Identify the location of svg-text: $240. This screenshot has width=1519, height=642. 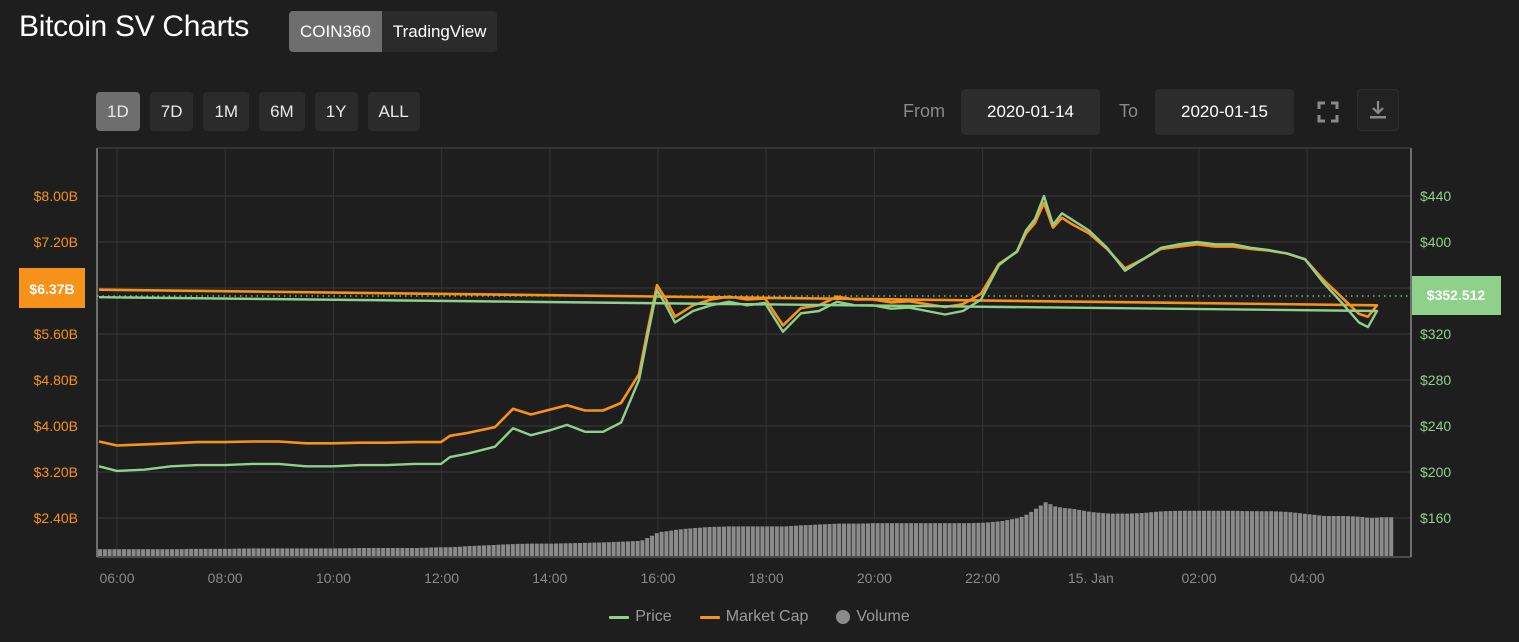
(1435, 426).